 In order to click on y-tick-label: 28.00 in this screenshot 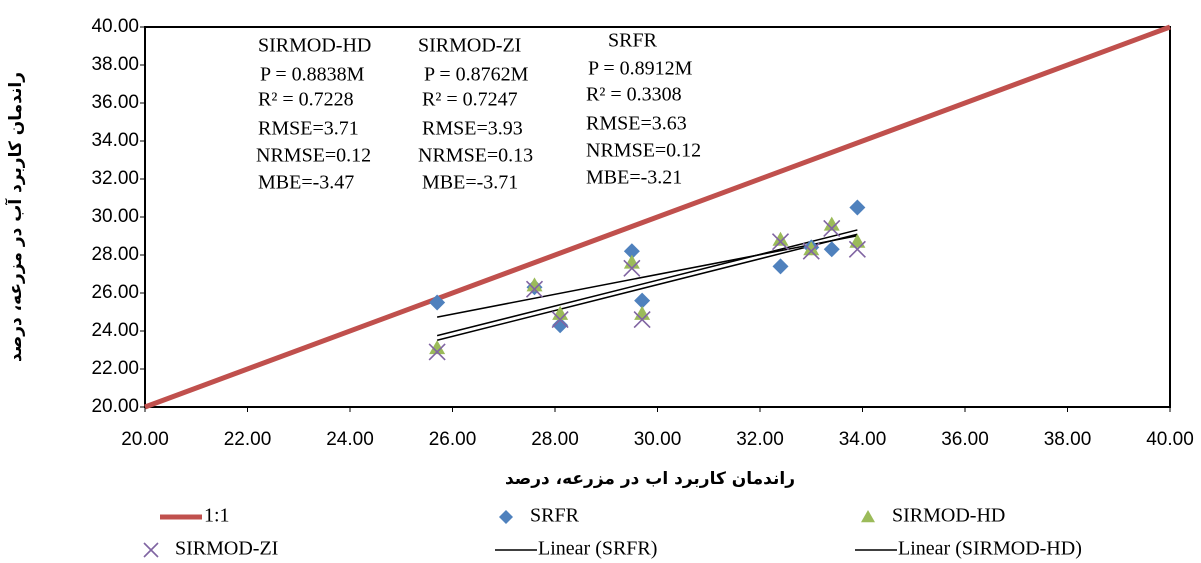, I will do `click(115, 254)`.